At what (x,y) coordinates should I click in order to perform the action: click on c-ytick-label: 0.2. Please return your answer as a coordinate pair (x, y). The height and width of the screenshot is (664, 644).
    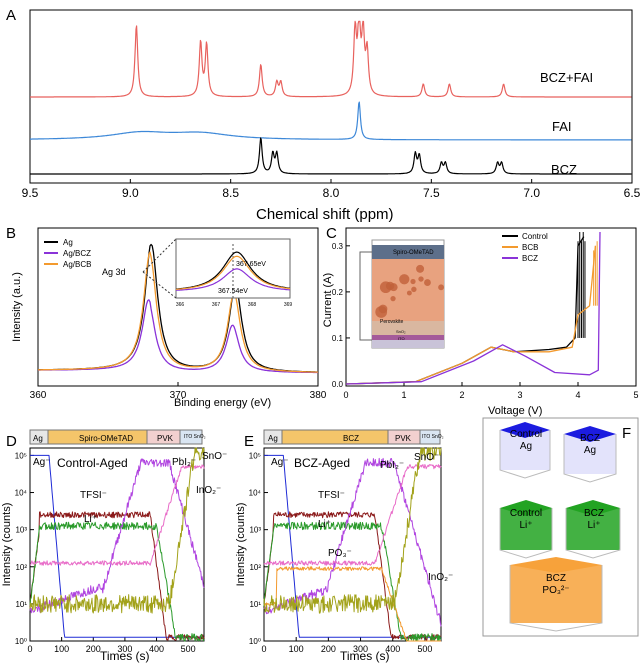
    Looking at the image, I should click on (338, 292).